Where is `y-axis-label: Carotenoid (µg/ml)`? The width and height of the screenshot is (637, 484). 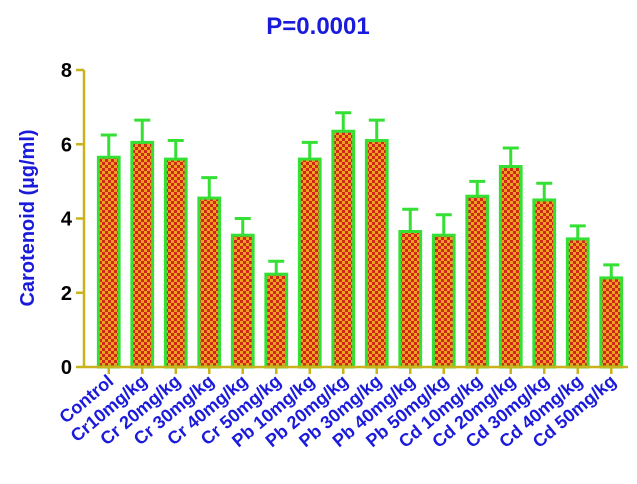
y-axis-label: Carotenoid (µg/ml) is located at coordinates (28, 217).